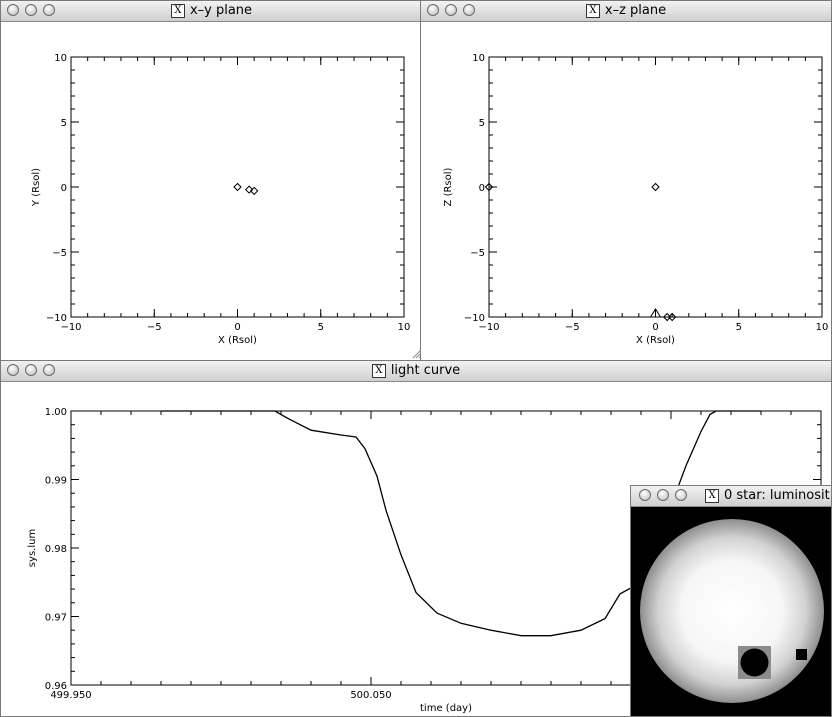 The width and height of the screenshot is (832, 717). I want to click on moon-disk, so click(801, 654).